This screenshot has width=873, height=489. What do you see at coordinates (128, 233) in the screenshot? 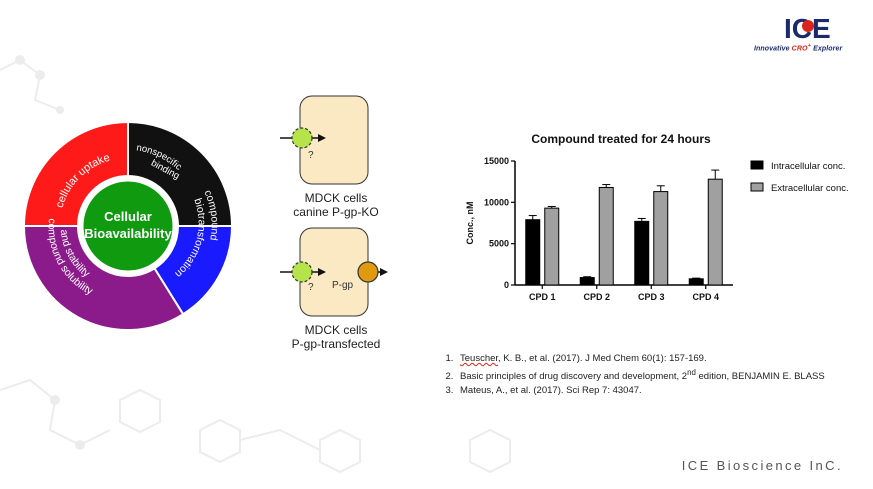
I see `donut-center-line2: Bioavailability` at bounding box center [128, 233].